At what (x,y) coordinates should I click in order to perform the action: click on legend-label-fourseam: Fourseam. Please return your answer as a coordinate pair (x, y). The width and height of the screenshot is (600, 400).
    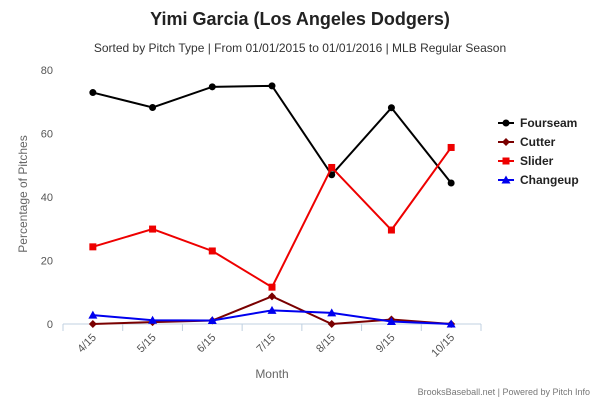
    Looking at the image, I should click on (548, 123).